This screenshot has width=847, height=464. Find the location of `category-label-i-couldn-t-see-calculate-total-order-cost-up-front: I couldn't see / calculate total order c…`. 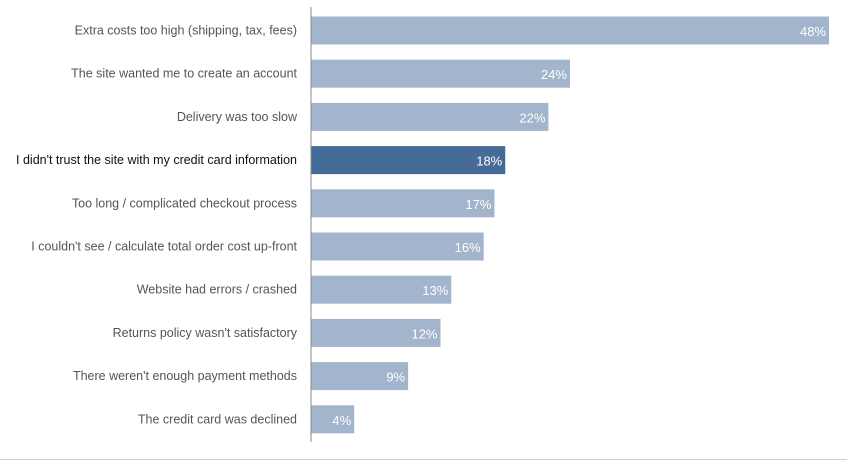

category-label-i-couldn-t-see-calculate-total-order-cost-up-front: I couldn't see / calculate total order c… is located at coordinates (164, 247).